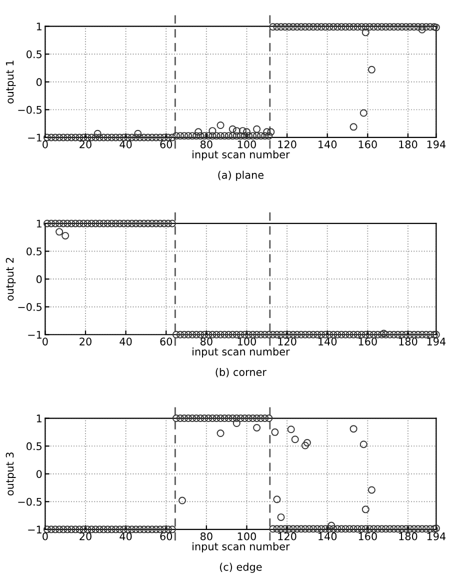  I want to click on y-axis-title: output 1, so click(11, 82).